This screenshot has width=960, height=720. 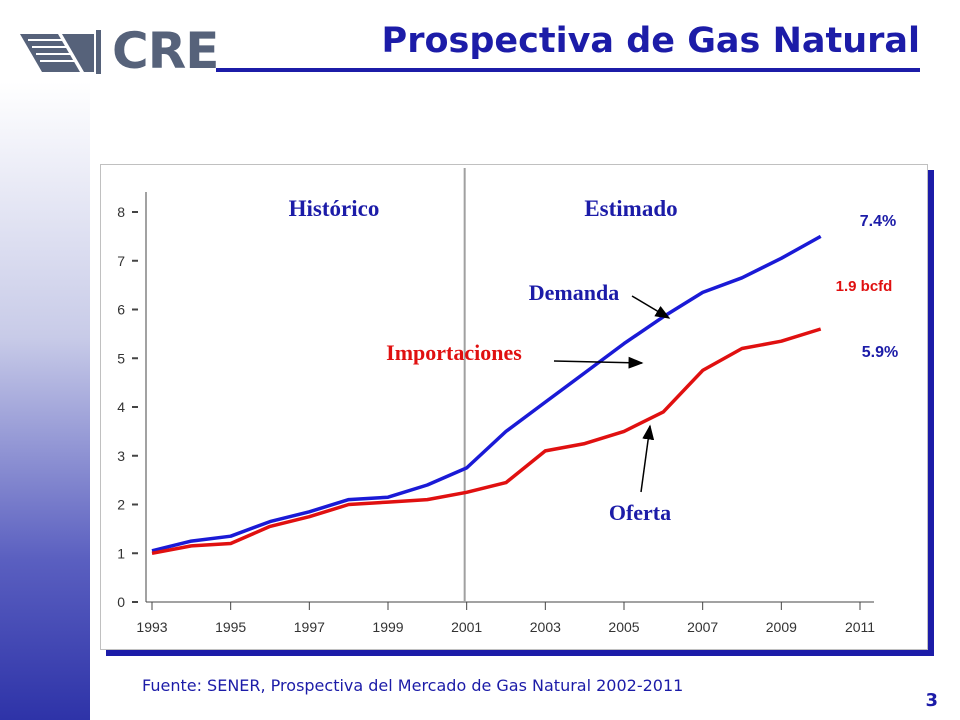 I want to click on y-tick-label: 4, so click(x=121, y=407).